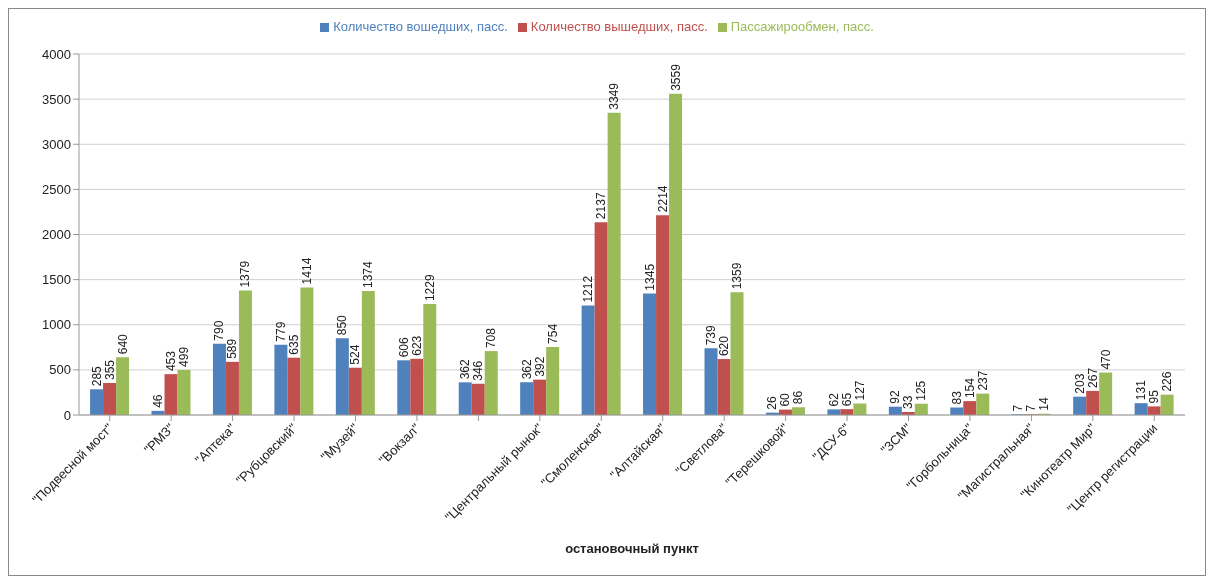 This screenshot has width=1216, height=584. Describe the element at coordinates (619, 26) in the screenshot. I see `legend-label: Количество вышедших, пасс.` at that location.